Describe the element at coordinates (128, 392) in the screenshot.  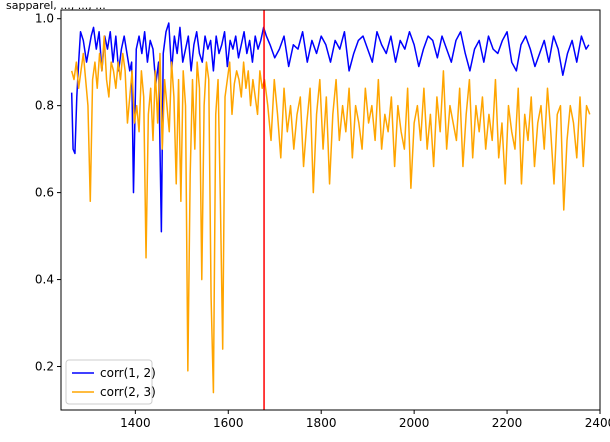
I see `legend-label-2: corr(2, 3)` at that location.